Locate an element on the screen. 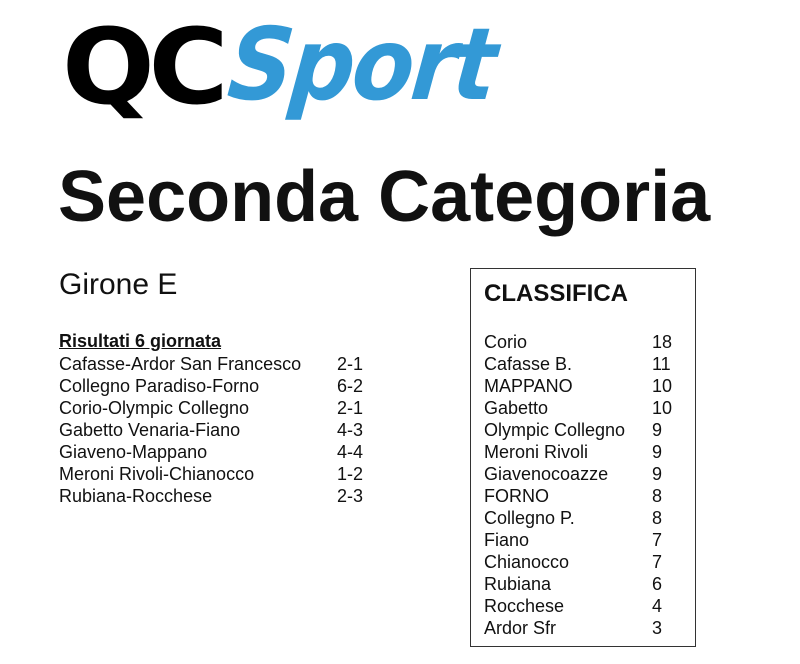  team-name: Chianocco is located at coordinates (527, 562).